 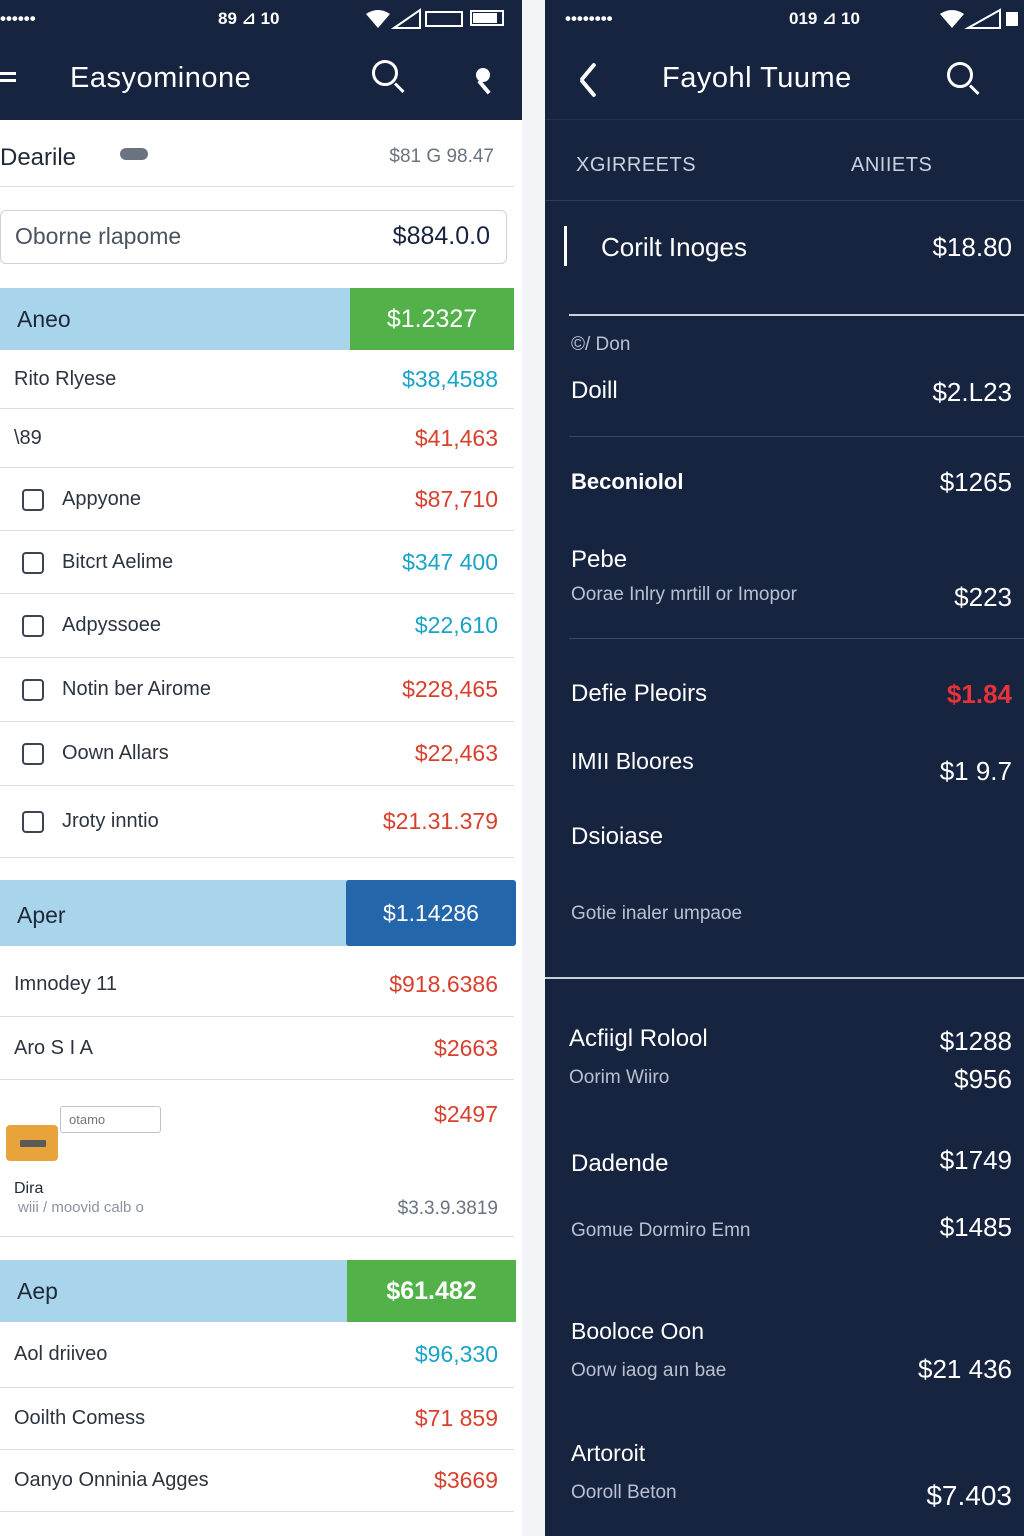 What do you see at coordinates (257, 379) in the screenshot?
I see `list-item: Rito Rlyese $38,4588` at bounding box center [257, 379].